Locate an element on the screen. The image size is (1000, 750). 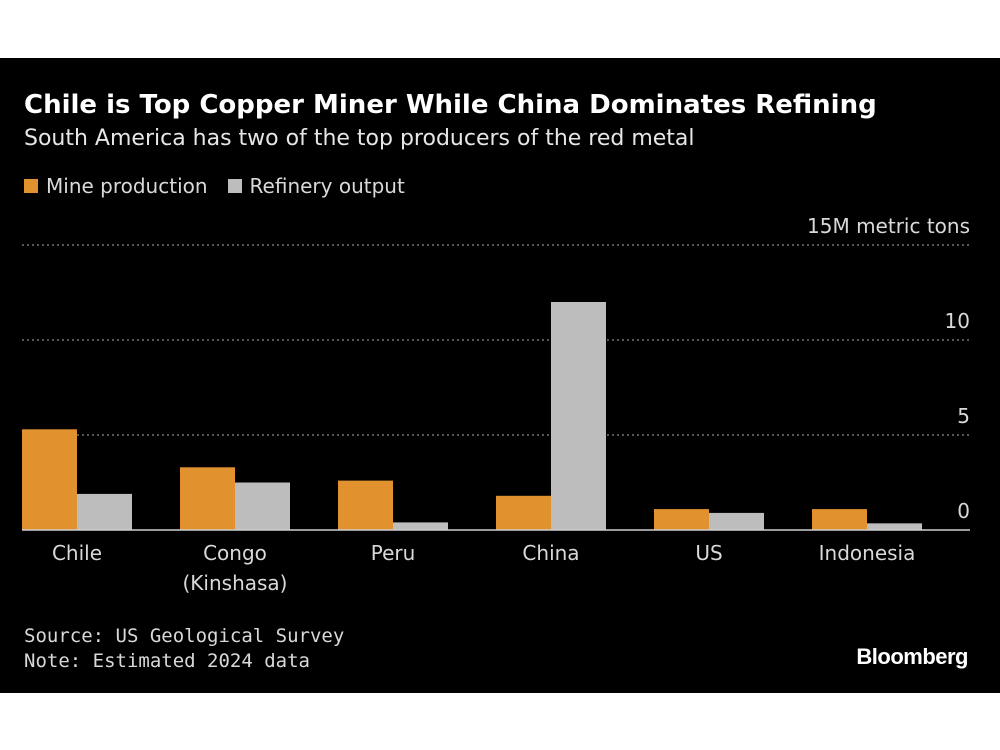
mine-swatch is located at coordinates (31, 186).